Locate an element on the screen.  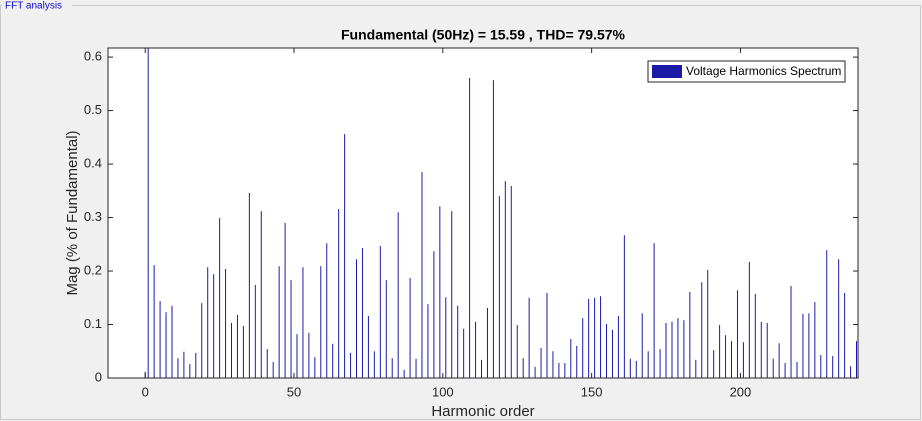
y-tick-label: 0.1 is located at coordinates (93, 323).